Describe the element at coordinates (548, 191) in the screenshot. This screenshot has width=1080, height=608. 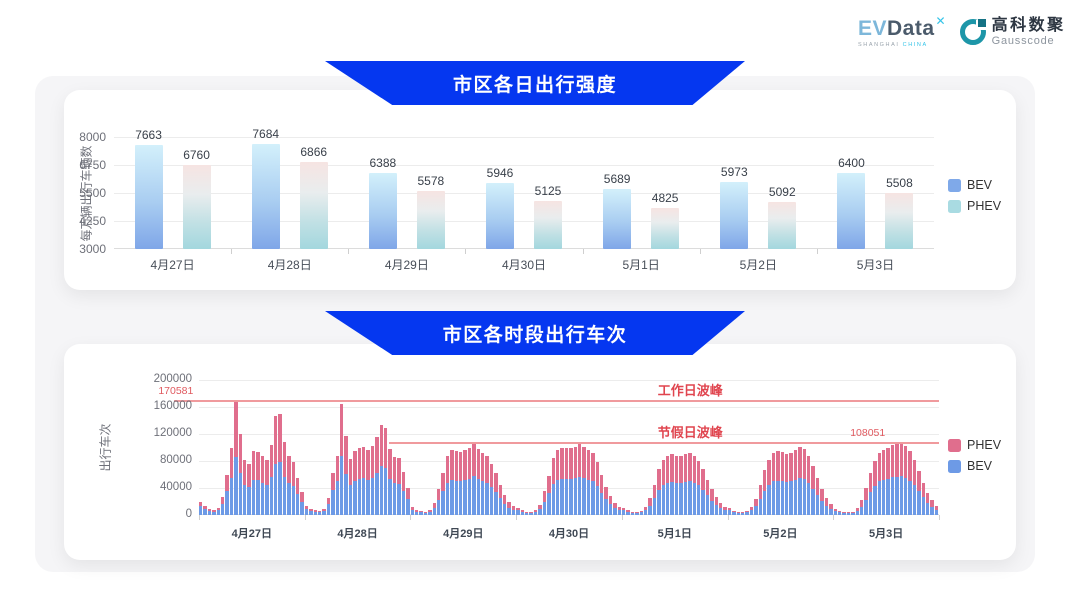
I see `phev-value-label: 5125` at that location.